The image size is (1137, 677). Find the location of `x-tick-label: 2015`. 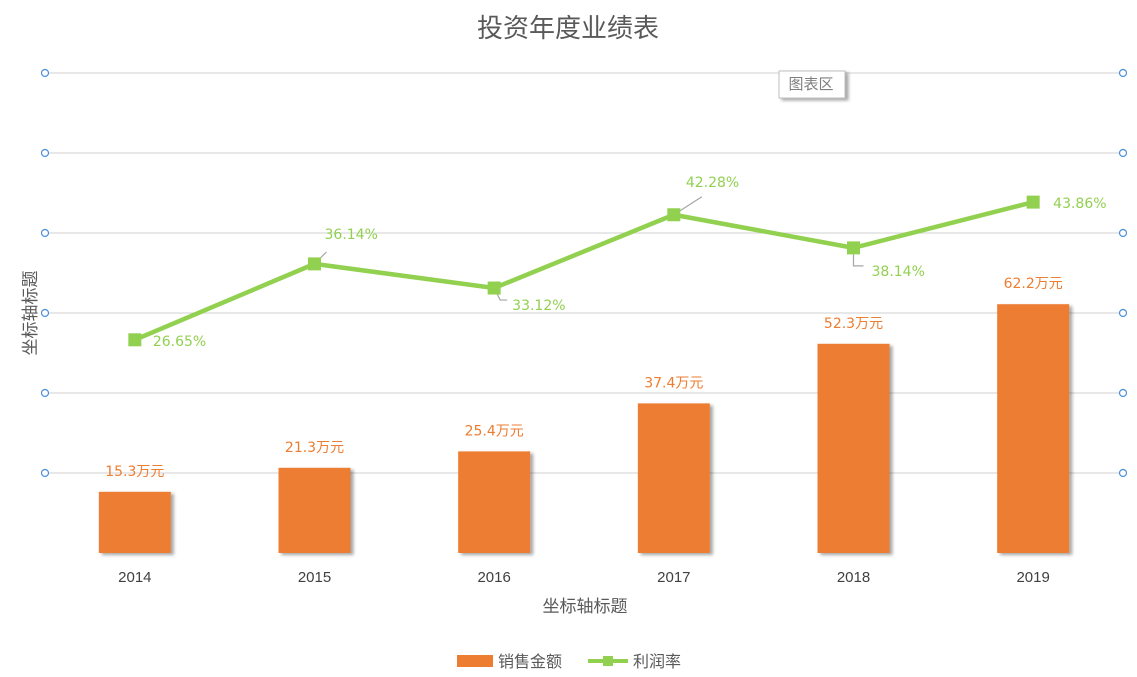

x-tick-label: 2015 is located at coordinates (314, 577).